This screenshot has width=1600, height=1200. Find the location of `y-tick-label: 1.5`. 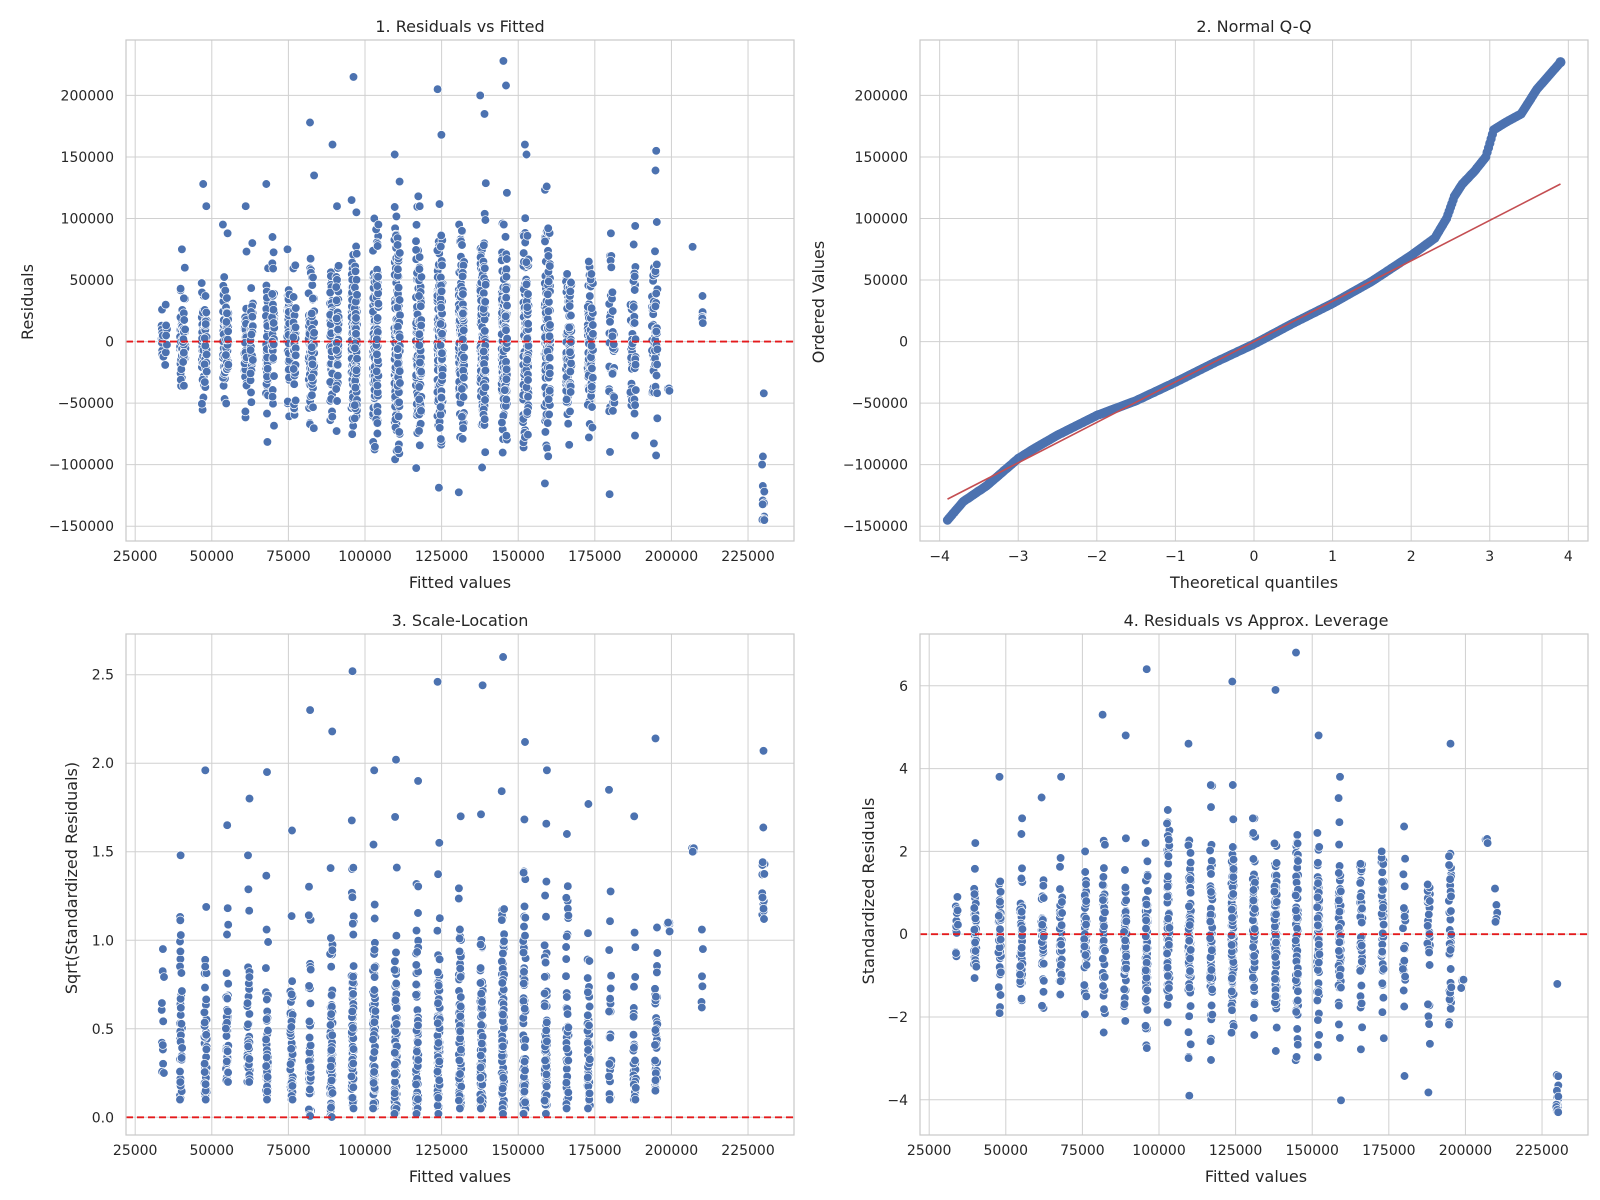

y-tick-label: 1.5 is located at coordinates (103, 853).